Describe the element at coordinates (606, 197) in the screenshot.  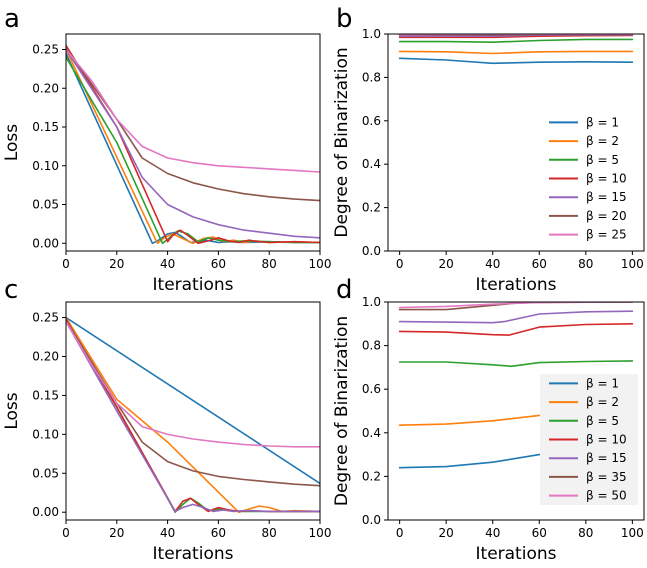
I see `legend-label: β = 15` at that location.